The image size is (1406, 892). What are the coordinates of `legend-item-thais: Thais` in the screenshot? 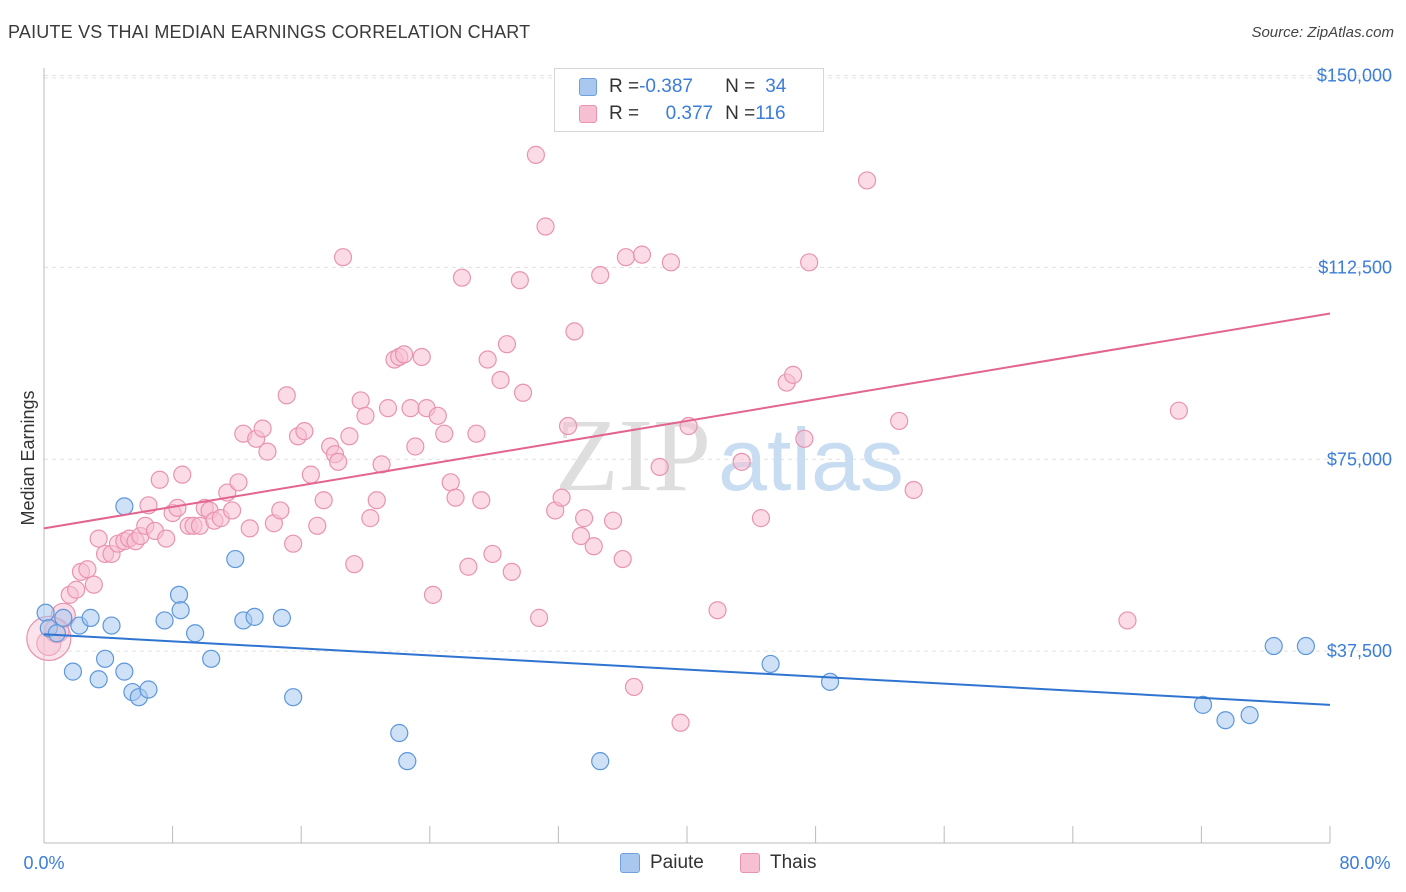 It's located at (778, 863).